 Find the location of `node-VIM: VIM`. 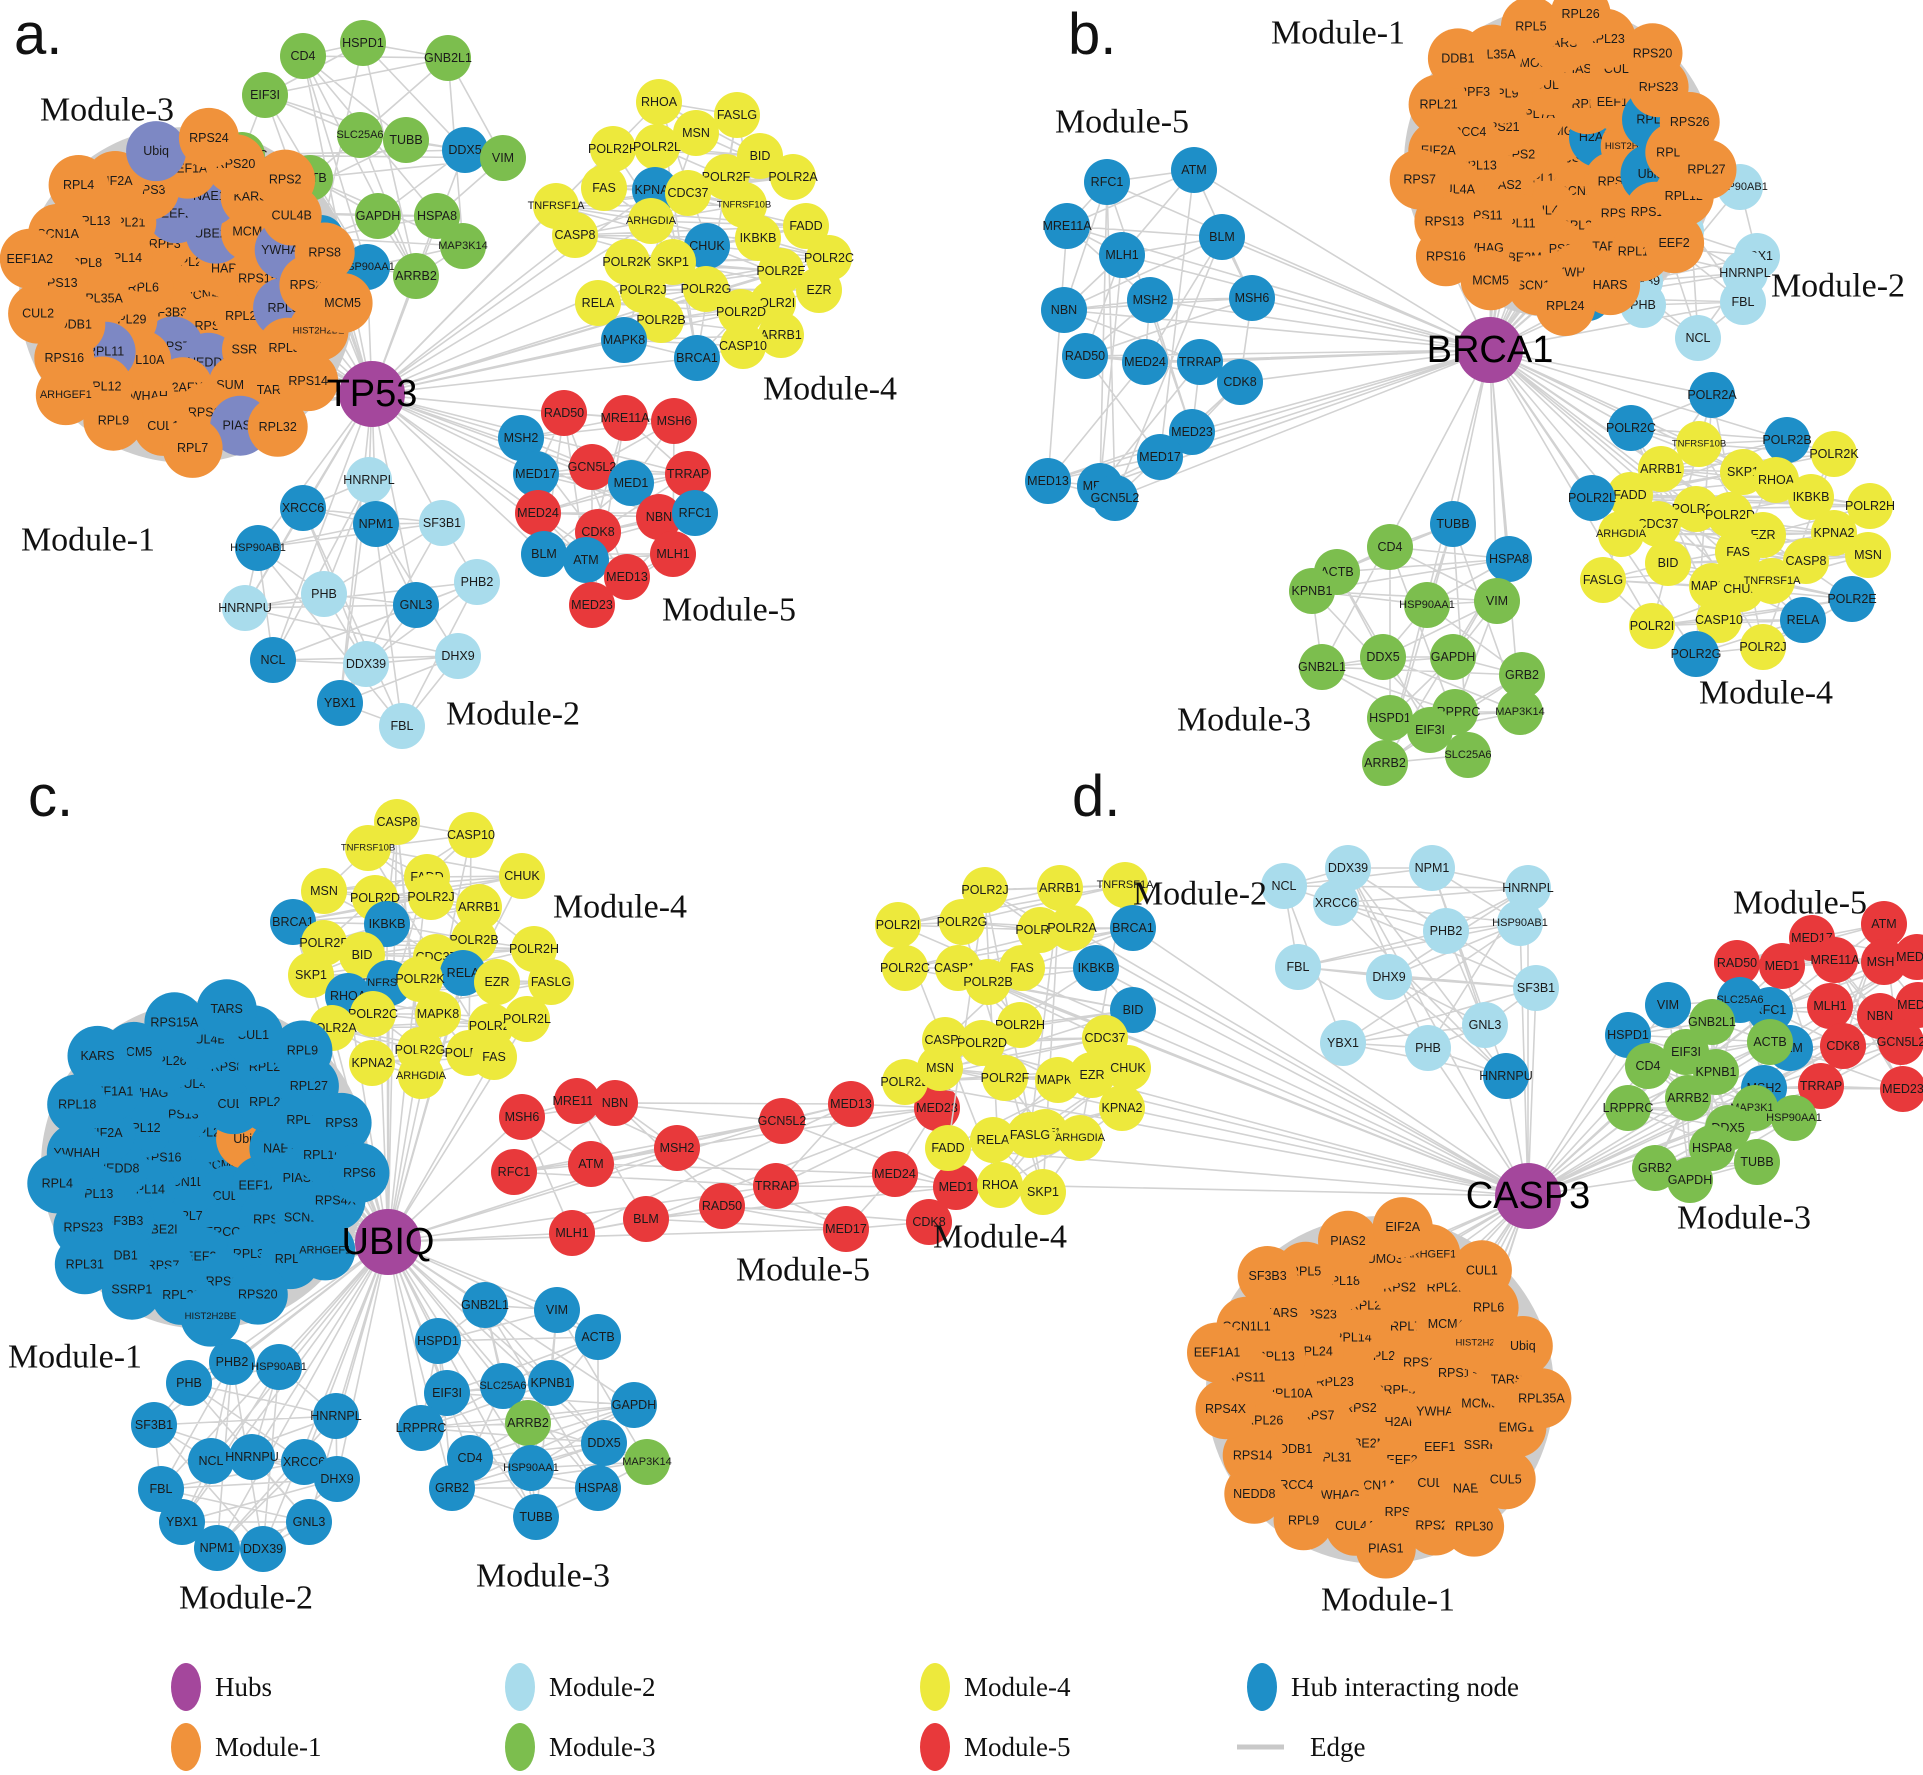

node-VIM: VIM is located at coordinates (1497, 601).